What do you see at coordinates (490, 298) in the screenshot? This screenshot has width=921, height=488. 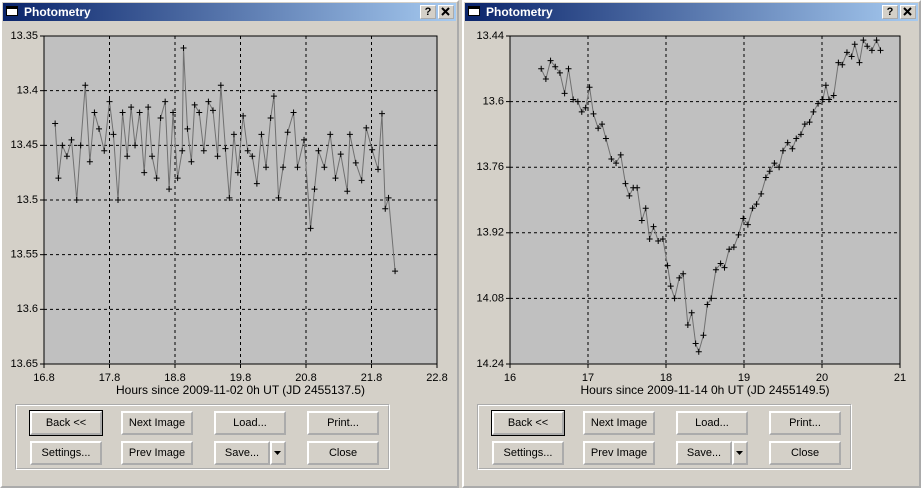 I see `y-tick-label: 14.08` at bounding box center [490, 298].